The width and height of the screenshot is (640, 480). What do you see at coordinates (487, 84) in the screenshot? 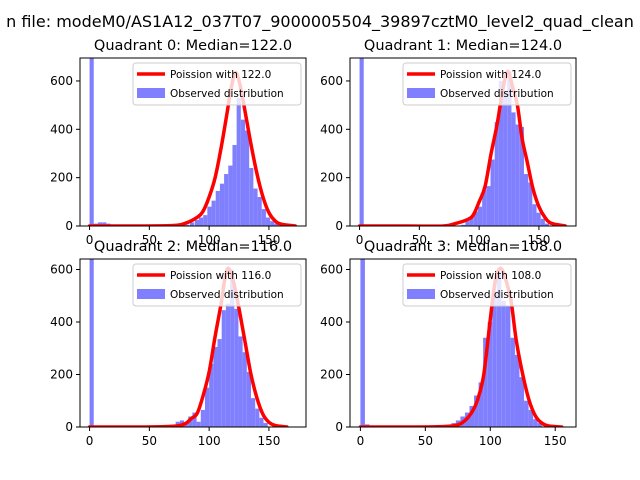
I see `legend: Poission with 124.0 Observed distribution` at bounding box center [487, 84].